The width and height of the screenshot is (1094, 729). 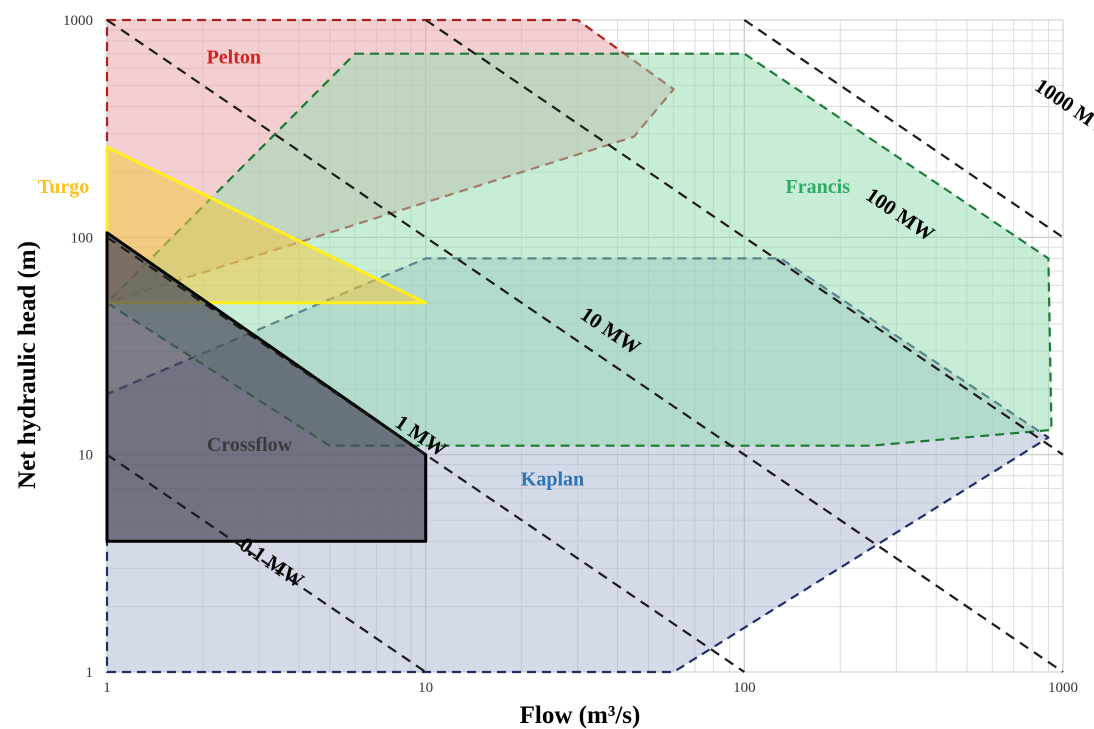 What do you see at coordinates (64, 187) in the screenshot?
I see `region-label-turgo: Turgo` at bounding box center [64, 187].